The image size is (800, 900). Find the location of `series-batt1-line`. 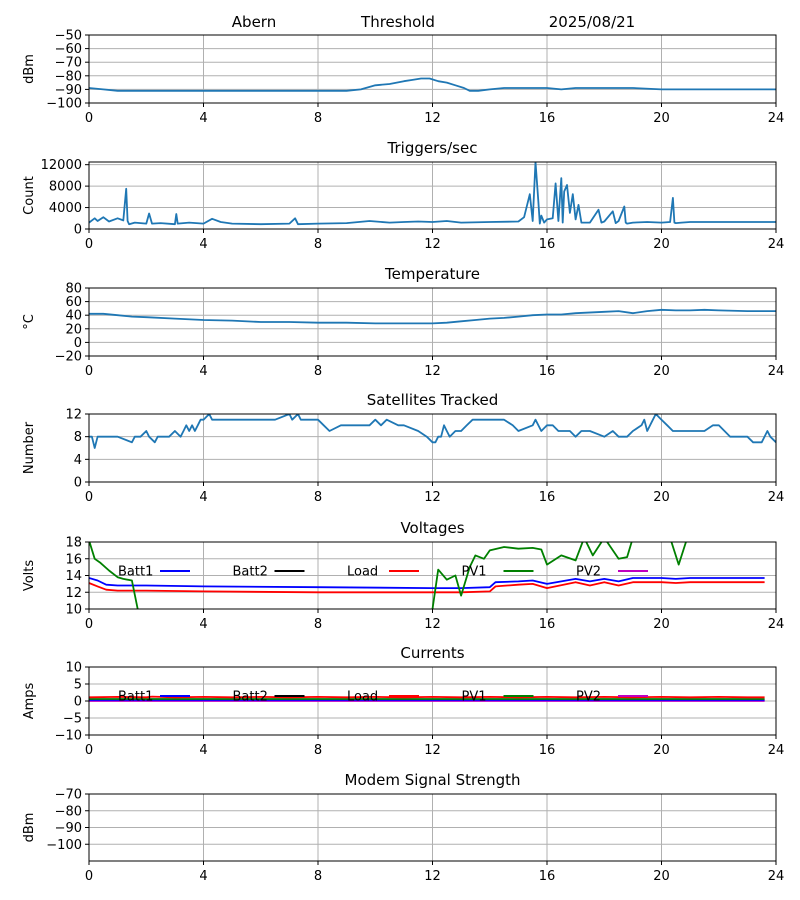

series-batt1-line is located at coordinates (427, 583).